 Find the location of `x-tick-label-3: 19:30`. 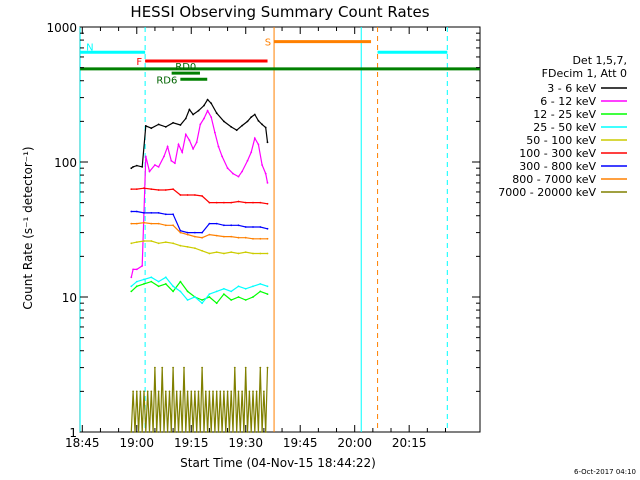

x-tick-label-3: 19:30 is located at coordinates (245, 443).